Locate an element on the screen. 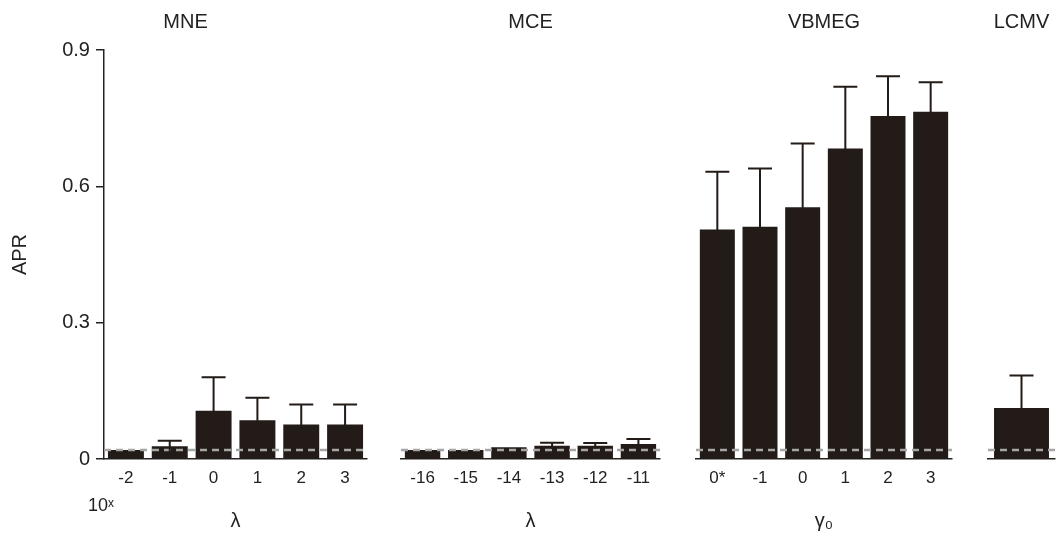 The height and width of the screenshot is (543, 1063). y-tick-label: 0.9 is located at coordinates (76, 48).